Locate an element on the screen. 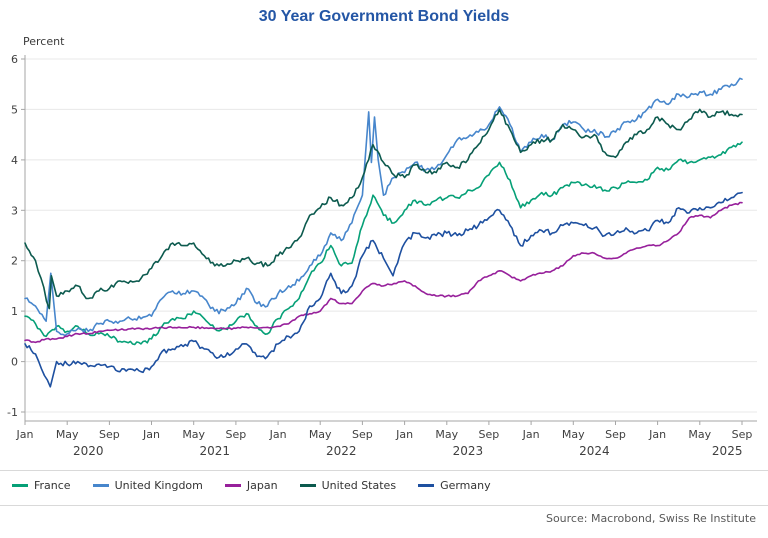  source-attribution: Source: Macrobond, Swiss Re Institute is located at coordinates (650, 518).